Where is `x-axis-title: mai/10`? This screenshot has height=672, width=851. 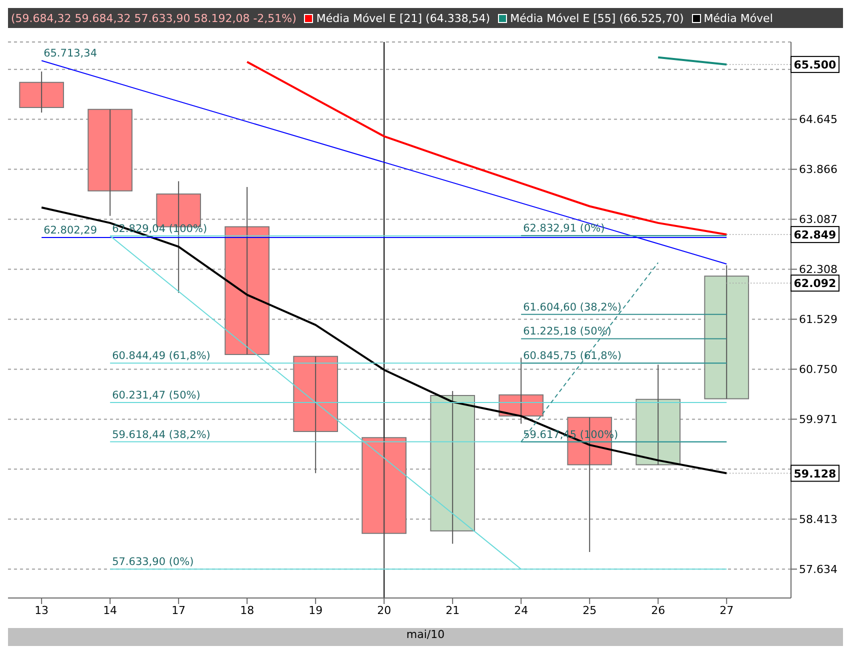 x-axis-title: mai/10 is located at coordinates (425, 637).